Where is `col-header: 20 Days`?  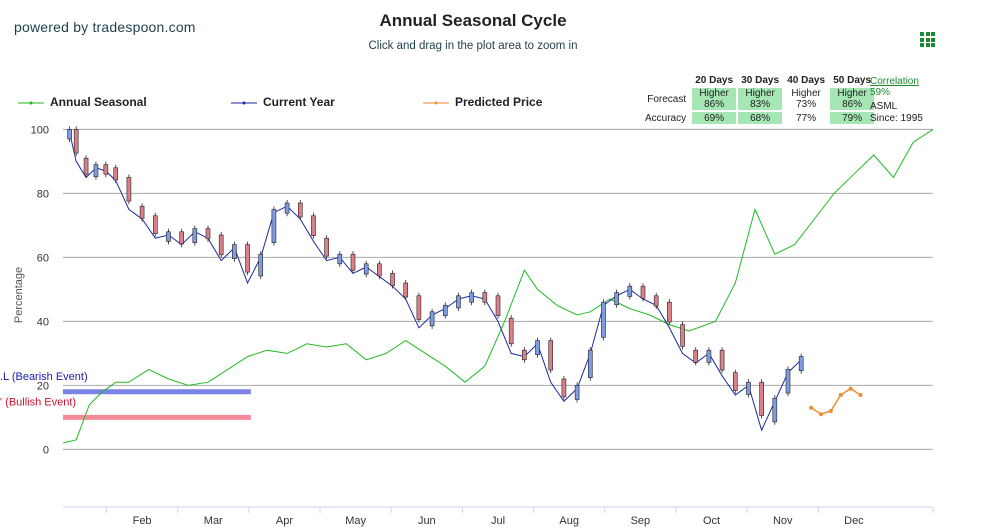 col-header: 20 Days is located at coordinates (714, 80).